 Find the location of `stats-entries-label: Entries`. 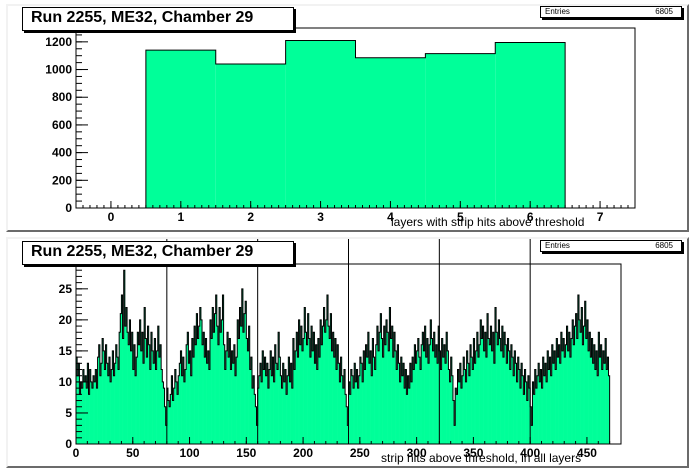

stats-entries-label: Entries is located at coordinates (557, 245).